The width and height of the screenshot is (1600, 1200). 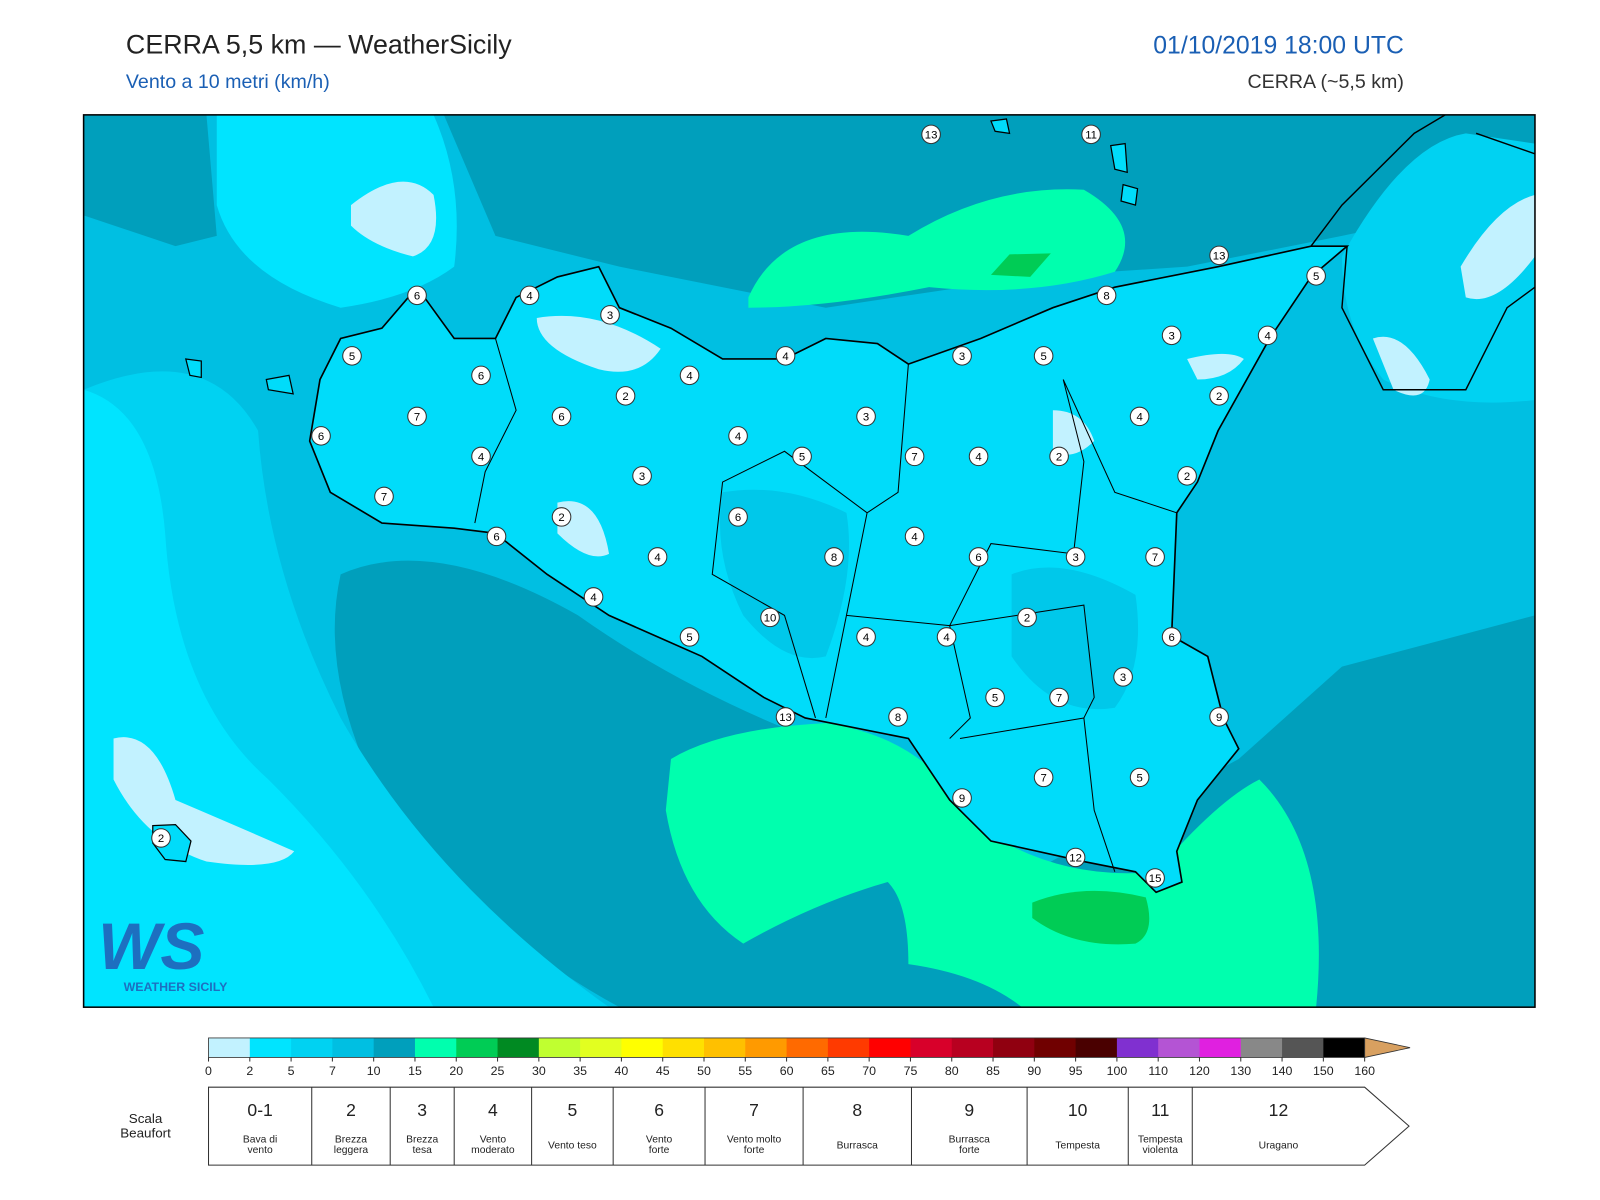 What do you see at coordinates (249, 1071) in the screenshot?
I see `colorbar-tick-label: 2` at bounding box center [249, 1071].